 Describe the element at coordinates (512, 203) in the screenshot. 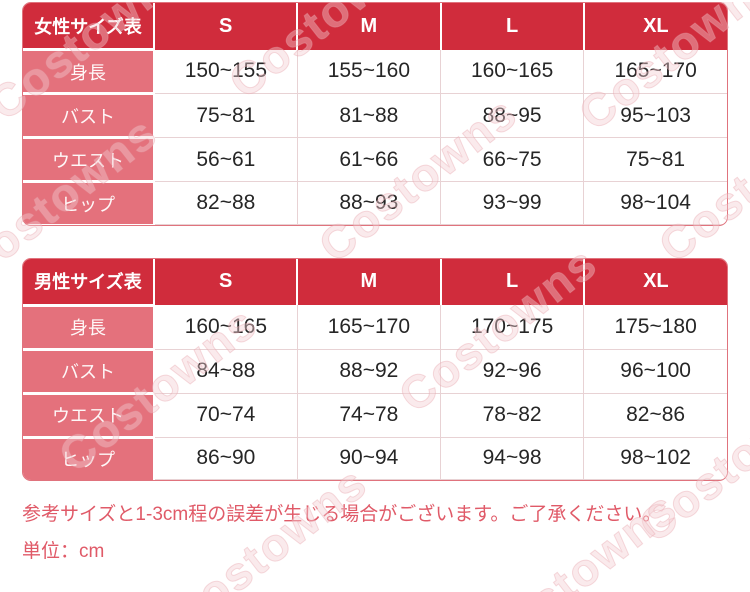

I see `size-value-cell: 93~99` at that location.